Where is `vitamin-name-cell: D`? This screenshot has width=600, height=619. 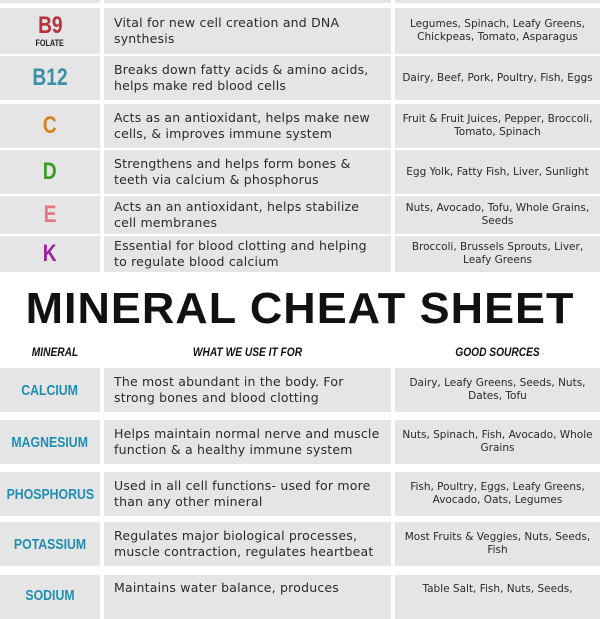
vitamin-name-cell: D is located at coordinates (50, 172).